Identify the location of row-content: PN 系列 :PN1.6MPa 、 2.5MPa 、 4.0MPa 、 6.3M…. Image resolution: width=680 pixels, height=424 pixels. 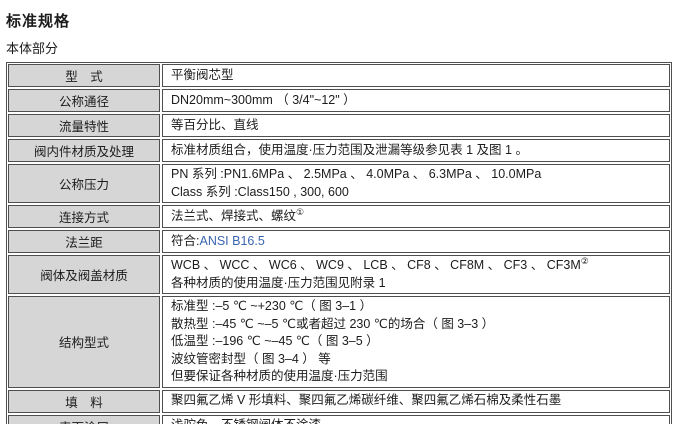
(416, 183).